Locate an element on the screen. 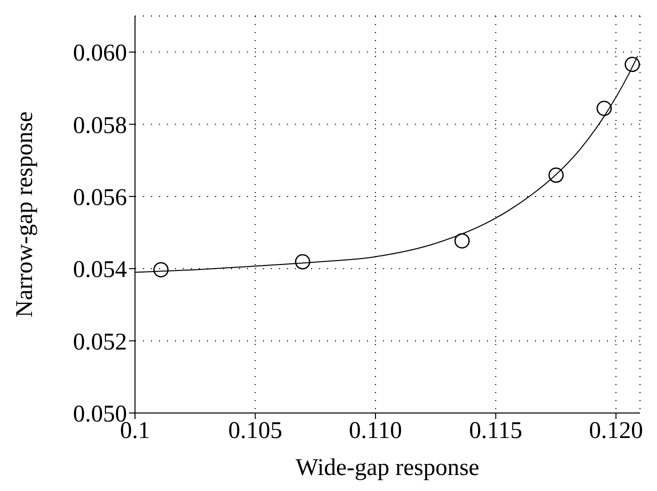  x-tick-label: 0.120 is located at coordinates (615, 431).